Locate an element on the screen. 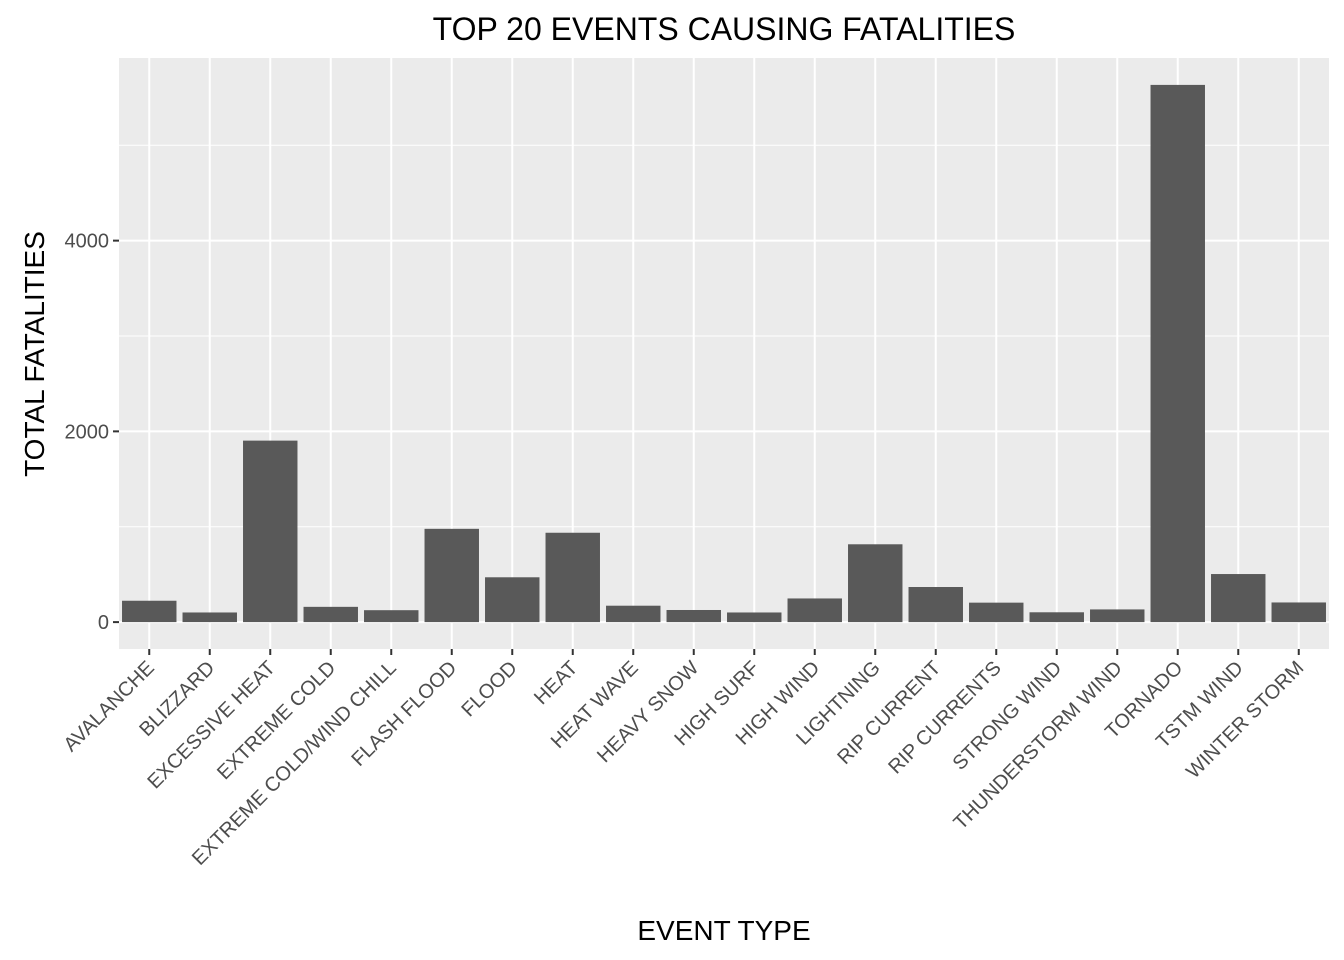 The height and width of the screenshot is (960, 1344). y-axis-title: TOTAL FATALITIES is located at coordinates (34, 354).